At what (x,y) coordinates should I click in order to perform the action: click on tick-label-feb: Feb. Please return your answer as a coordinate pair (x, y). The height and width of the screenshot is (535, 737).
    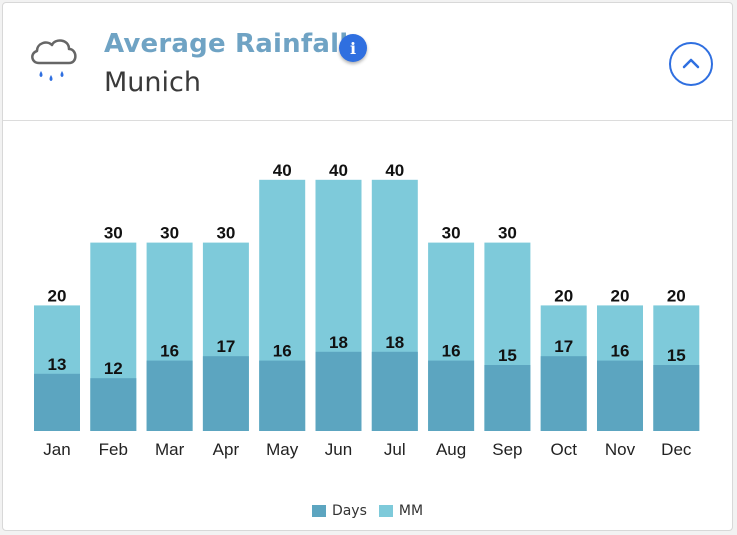
    Looking at the image, I should click on (113, 449).